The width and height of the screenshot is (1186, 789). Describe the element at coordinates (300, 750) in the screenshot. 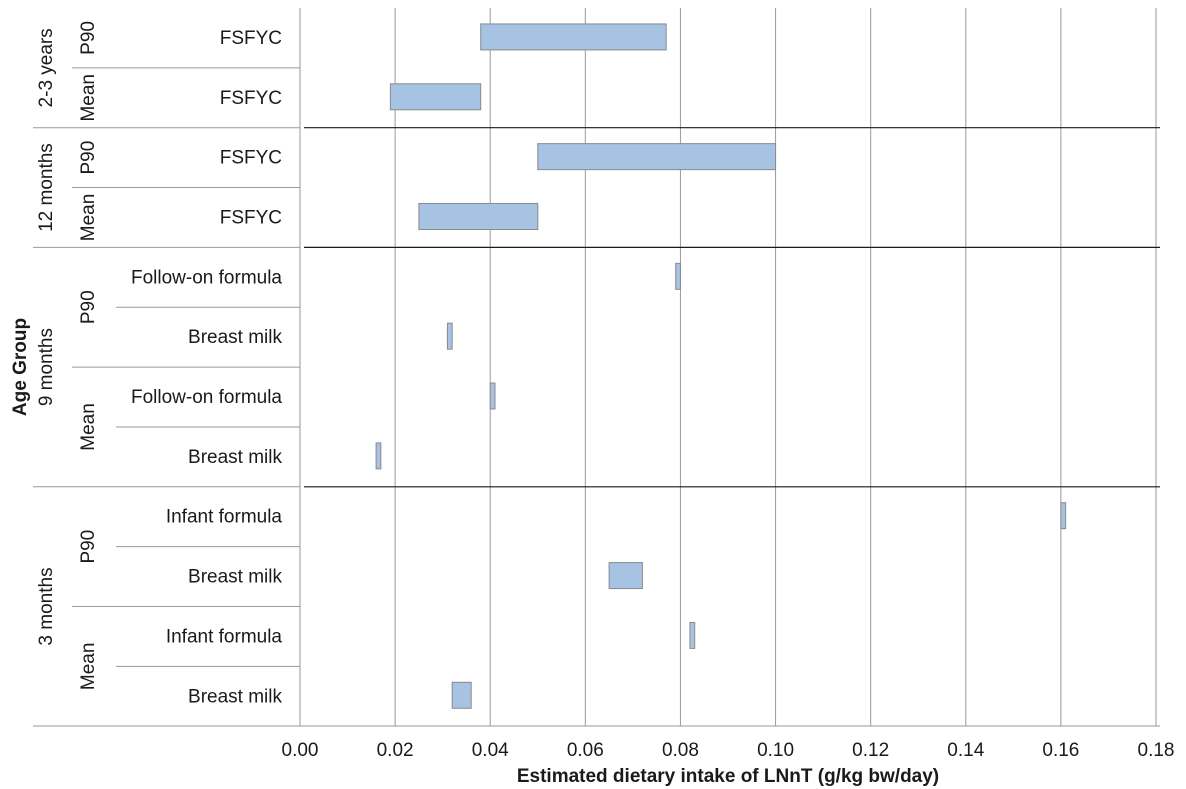

I see `x-tick-label: 0.00` at that location.